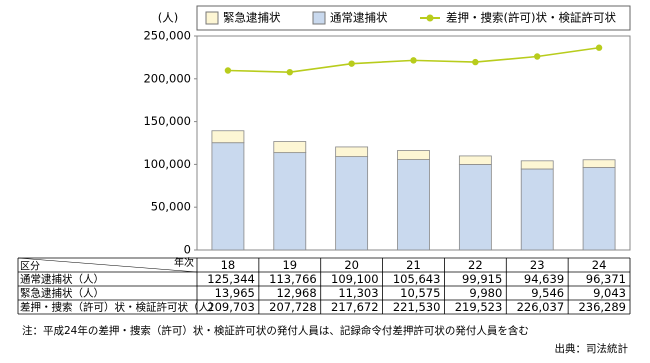 The image size is (650, 363). Describe the element at coordinates (228, 265) in the screenshot. I see `x-tick-label: 18` at that location.